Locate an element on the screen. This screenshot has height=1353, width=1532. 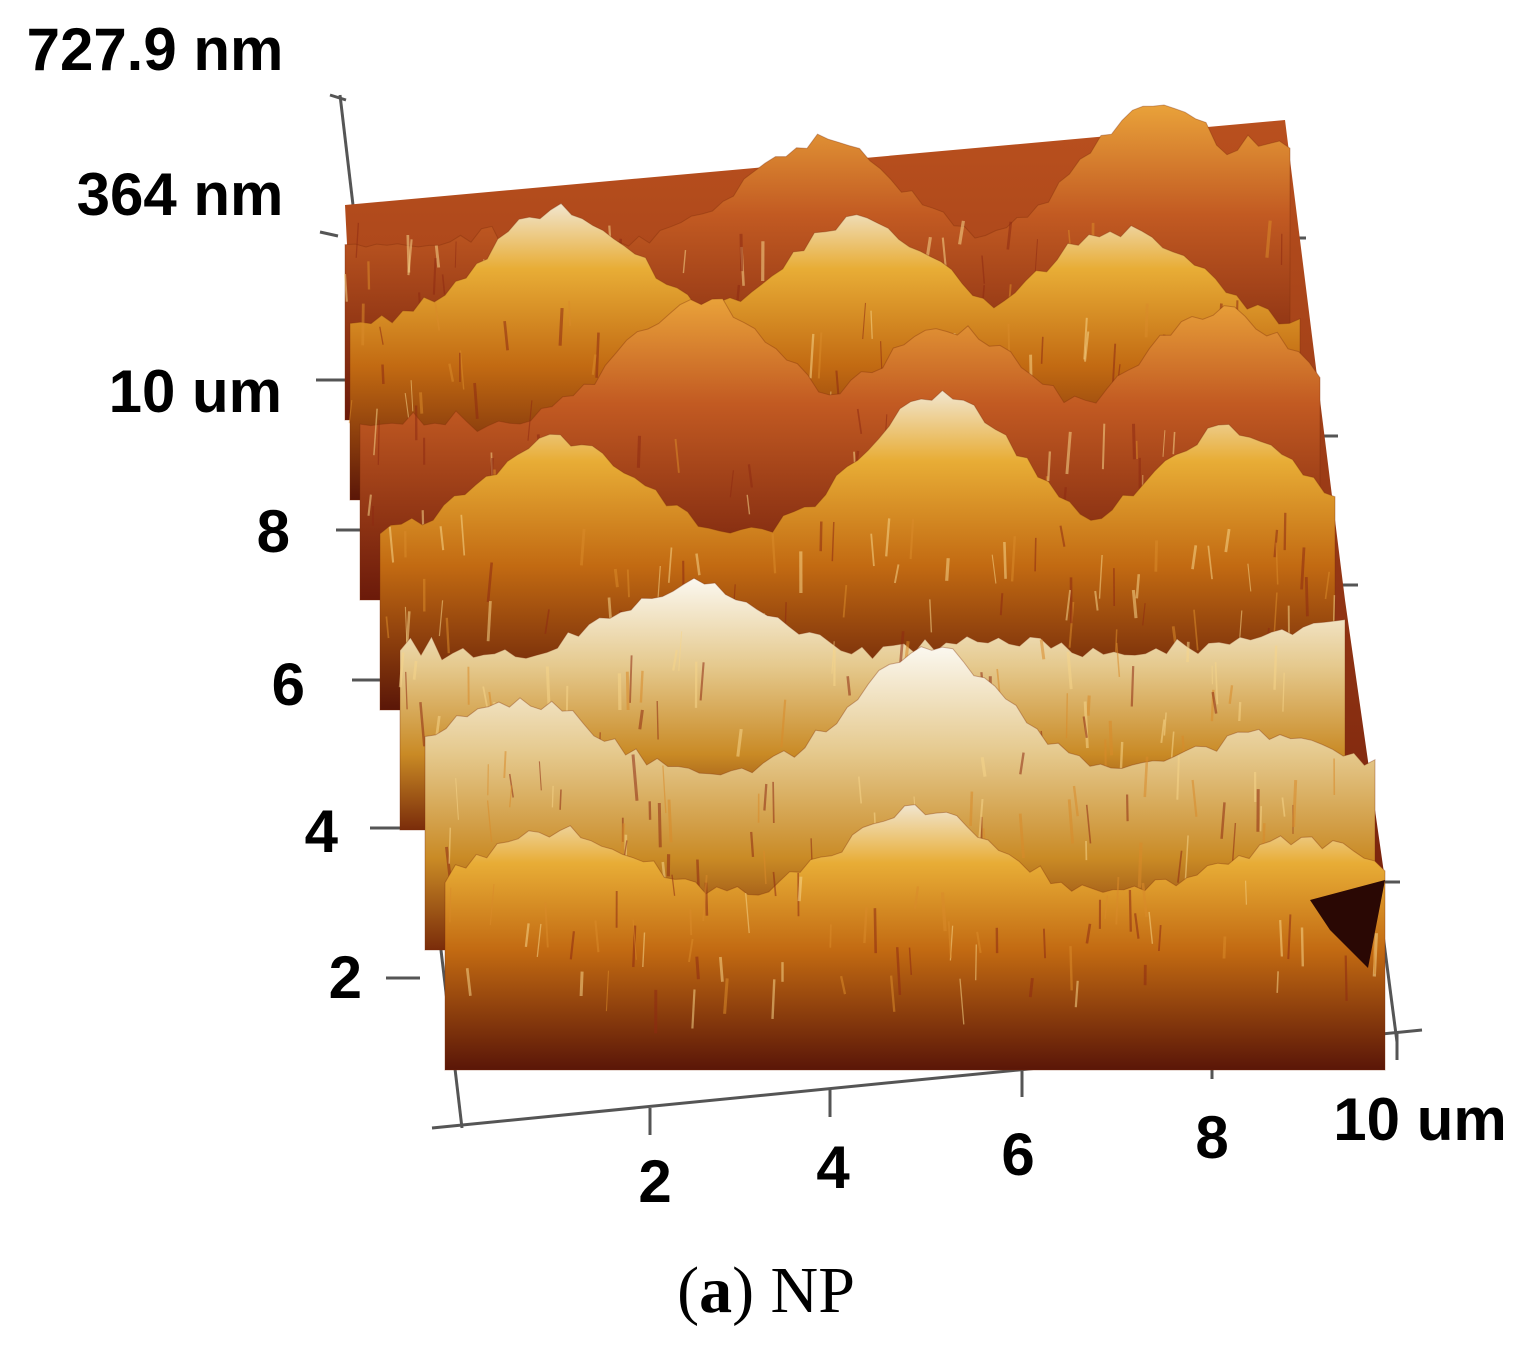
surface-ridge is located at coordinates (900, 798).